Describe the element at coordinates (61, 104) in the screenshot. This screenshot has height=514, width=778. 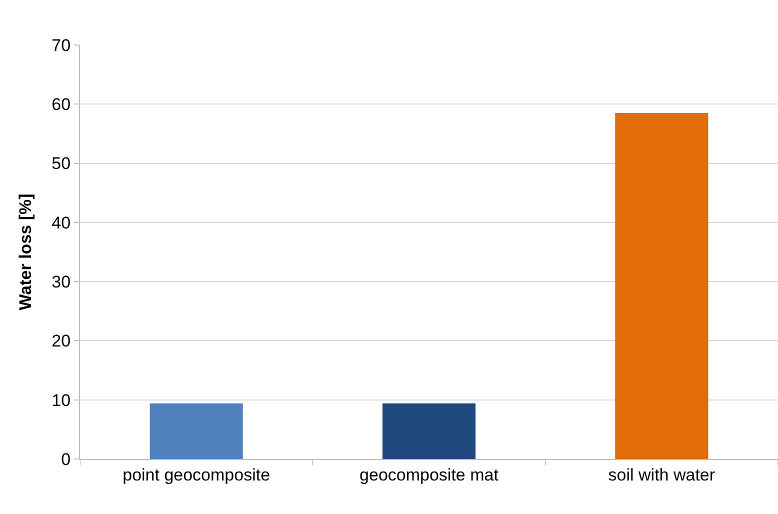
I see `y-tick-label: 60` at that location.